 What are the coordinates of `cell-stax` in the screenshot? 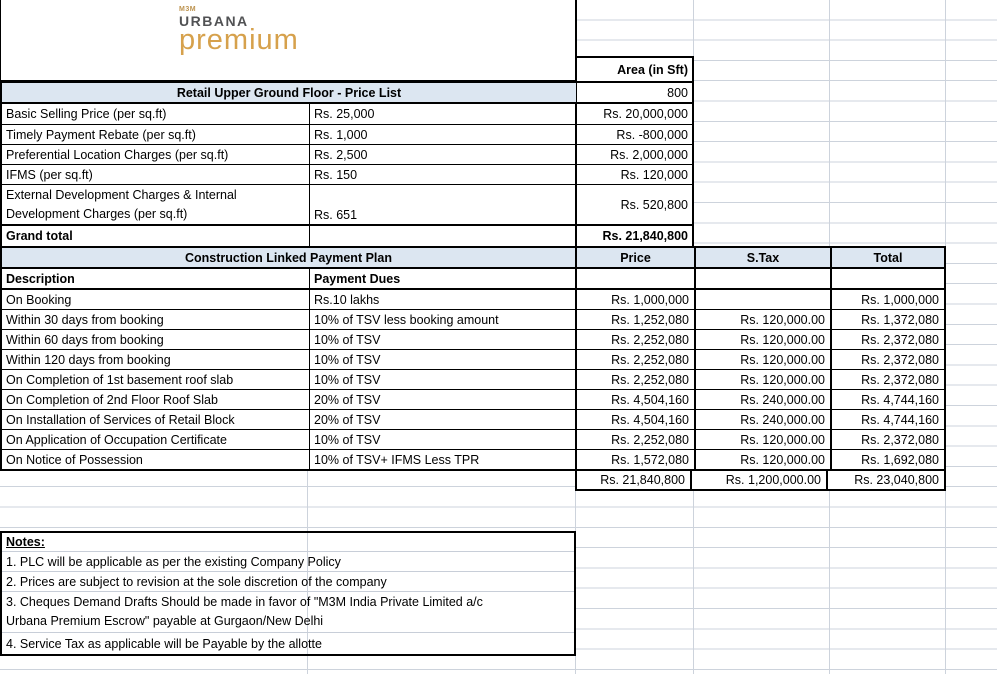 It's located at (764, 299).